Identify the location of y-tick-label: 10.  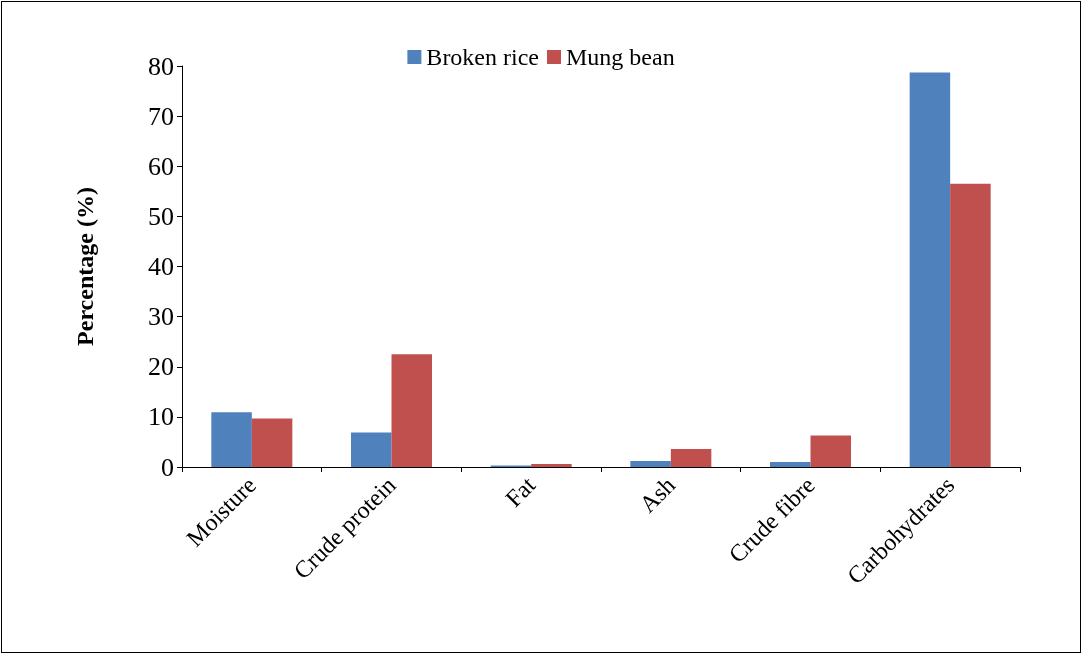
(161, 417).